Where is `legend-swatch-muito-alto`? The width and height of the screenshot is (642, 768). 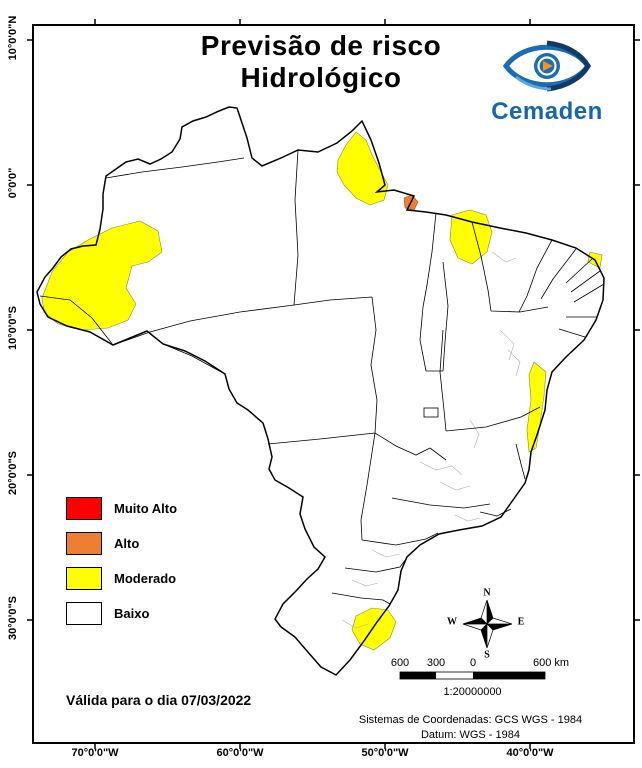 legend-swatch-muito-alto is located at coordinates (84, 508).